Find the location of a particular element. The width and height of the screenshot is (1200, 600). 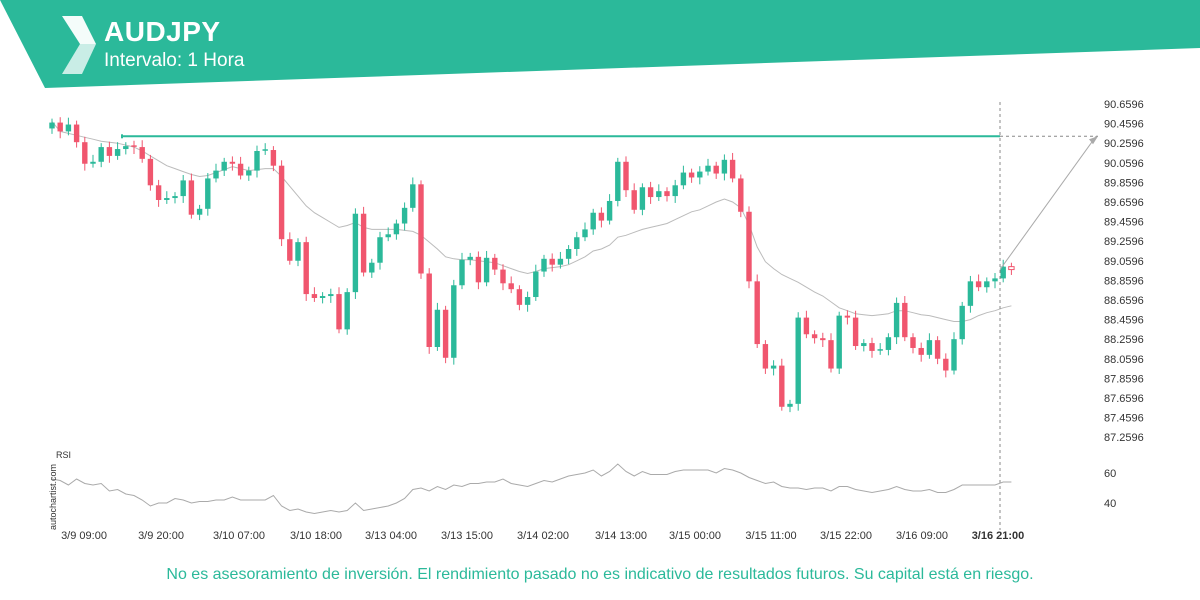

x-tick-label: 3/13 04:00 is located at coordinates (391, 536).